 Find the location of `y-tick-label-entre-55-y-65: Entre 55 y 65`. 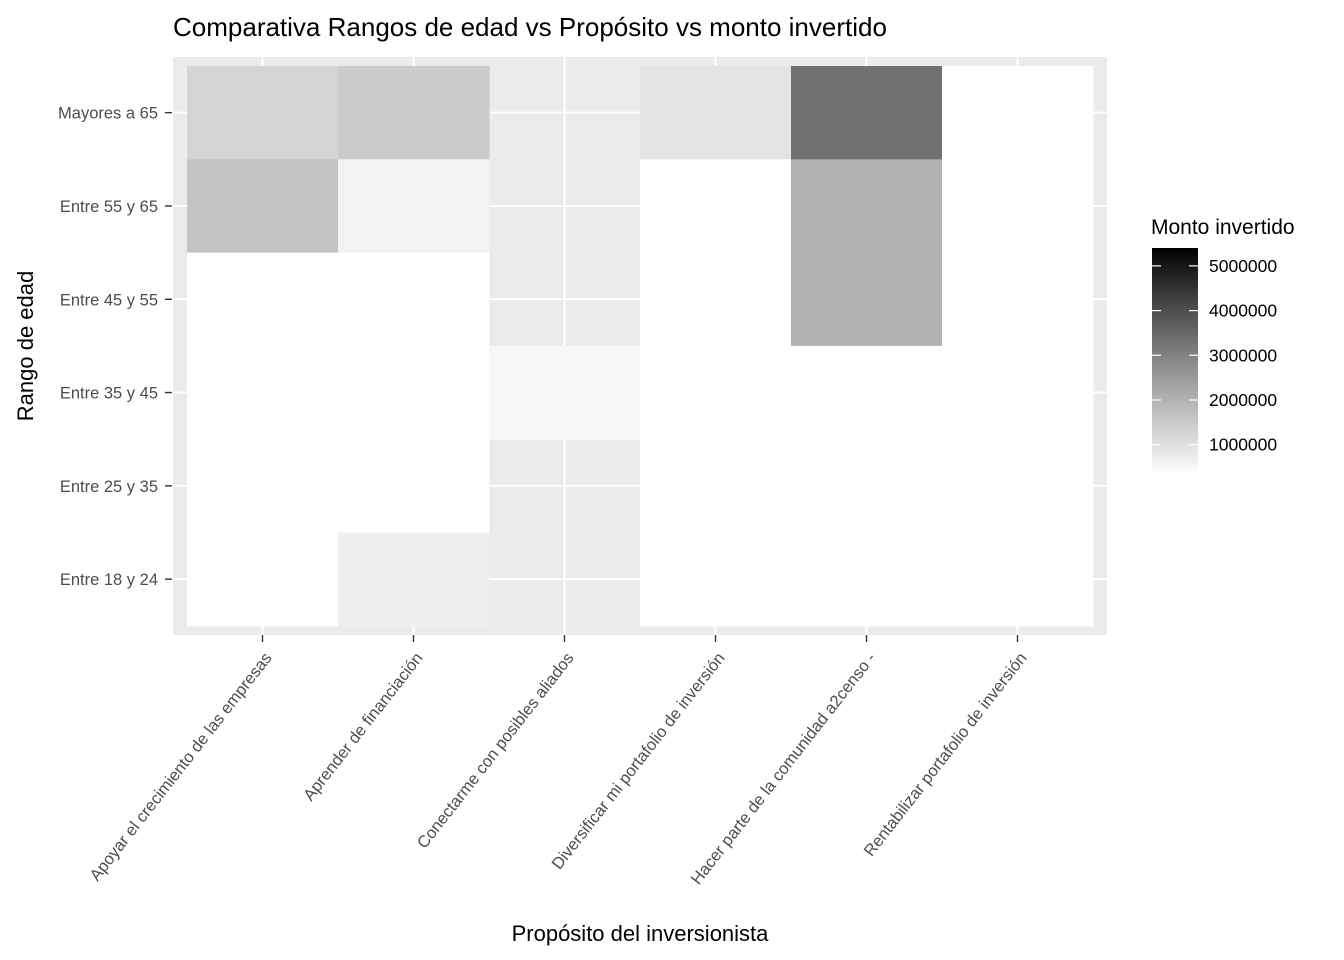

y-tick-label-entre-55-y-65: Entre 55 y 65 is located at coordinates (109, 207).